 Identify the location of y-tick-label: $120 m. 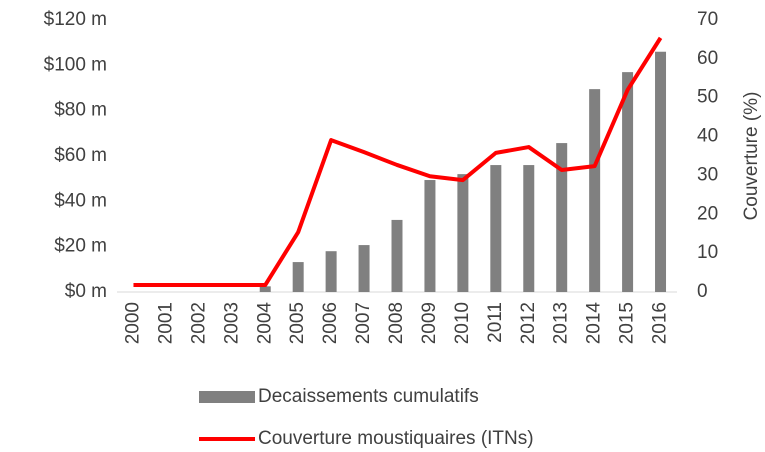
(75, 19).